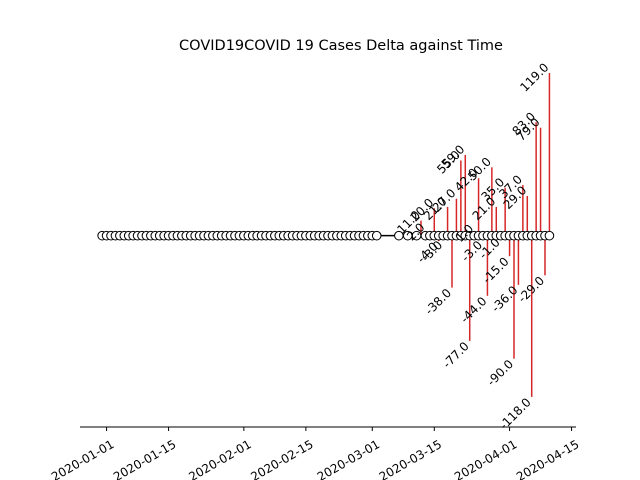 Image resolution: width=640 pixels, height=480 pixels. I want to click on x-tick-label: 2020-03-15, so click(410, 458).